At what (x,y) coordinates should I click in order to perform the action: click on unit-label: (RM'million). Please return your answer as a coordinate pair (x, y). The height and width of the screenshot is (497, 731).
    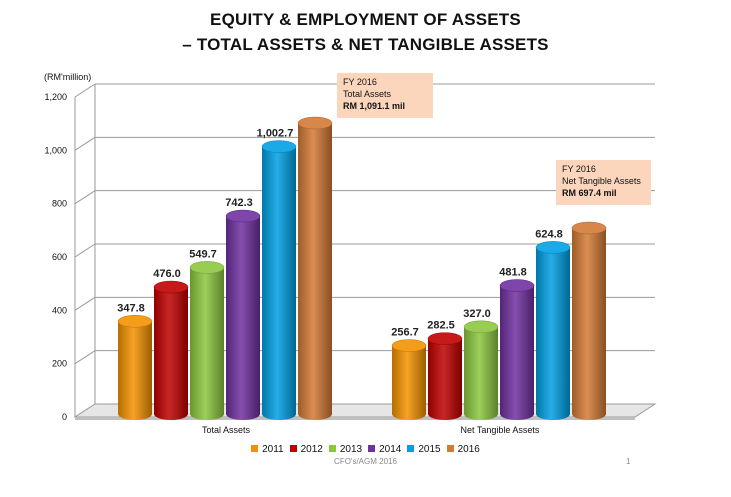
    Looking at the image, I should click on (68, 77).